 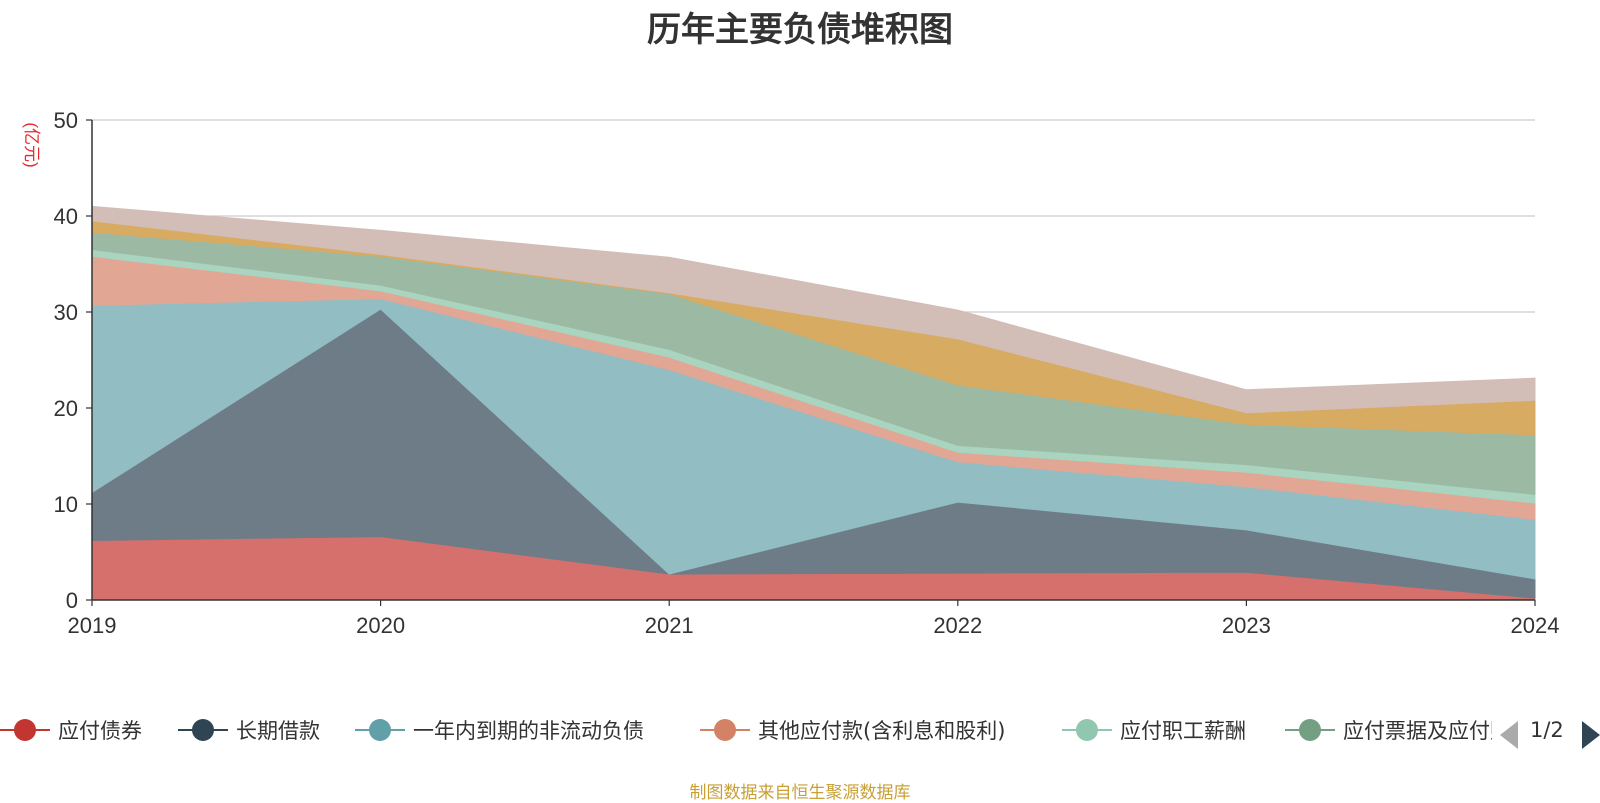 What do you see at coordinates (1591, 735) in the screenshot?
I see `legend-next-page-button` at bounding box center [1591, 735].